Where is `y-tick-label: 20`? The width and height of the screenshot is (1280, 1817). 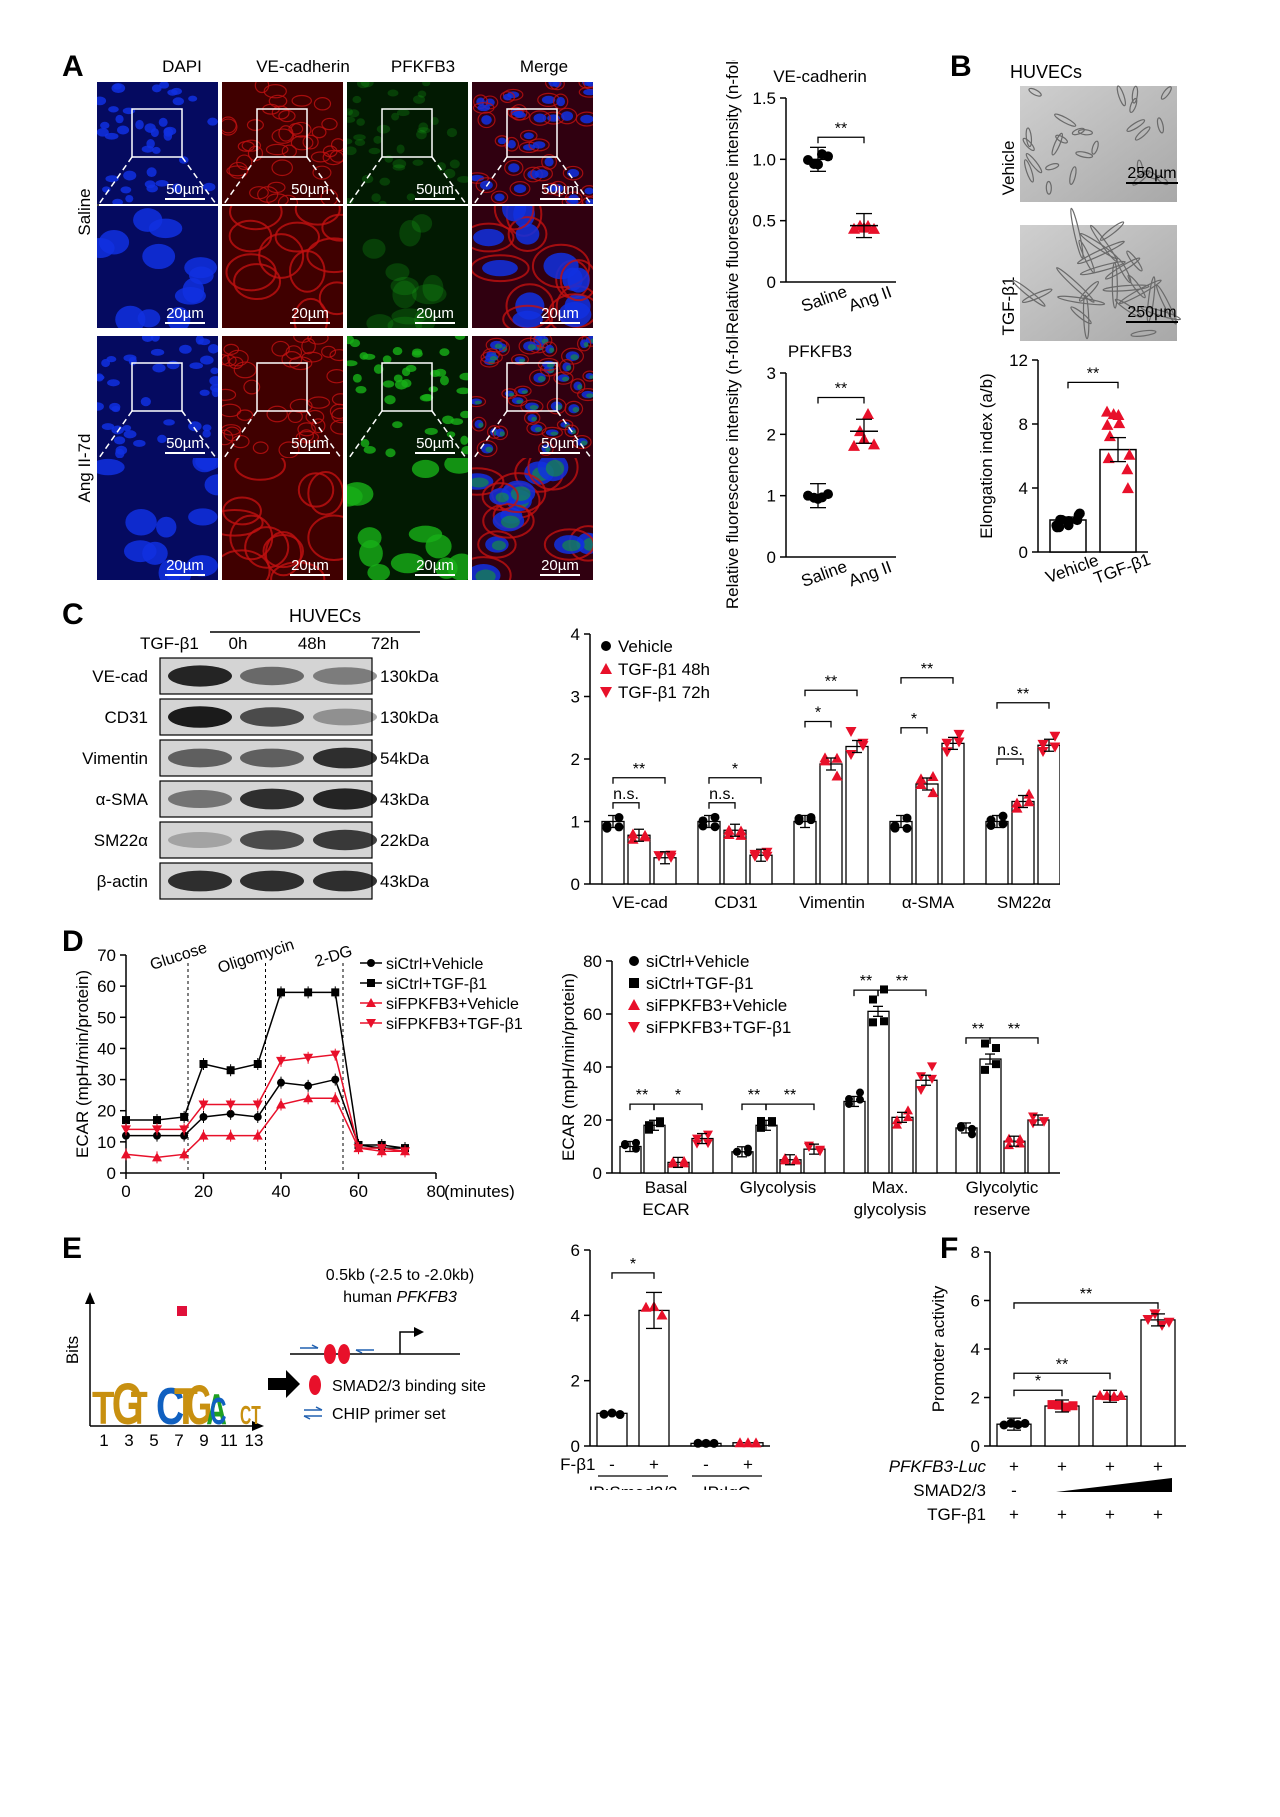 y-tick-label: 20 is located at coordinates (106, 1111).